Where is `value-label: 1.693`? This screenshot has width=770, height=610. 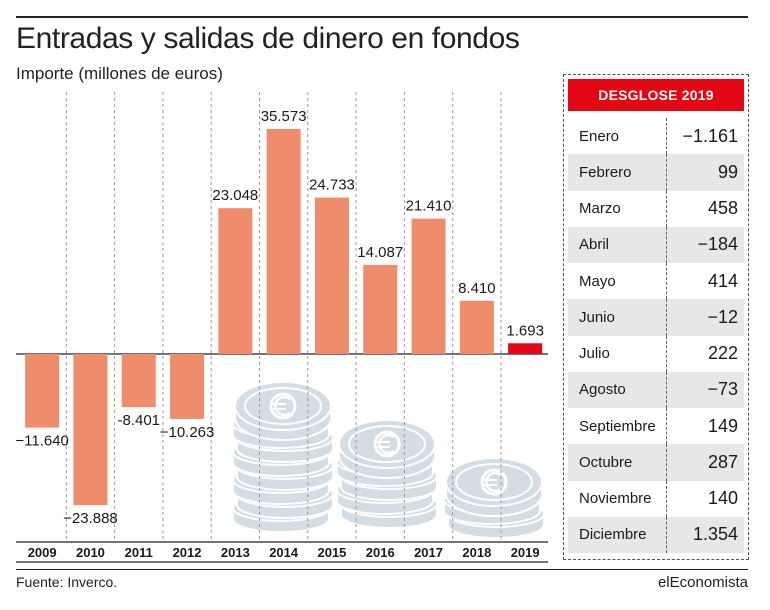 value-label: 1.693 is located at coordinates (525, 330).